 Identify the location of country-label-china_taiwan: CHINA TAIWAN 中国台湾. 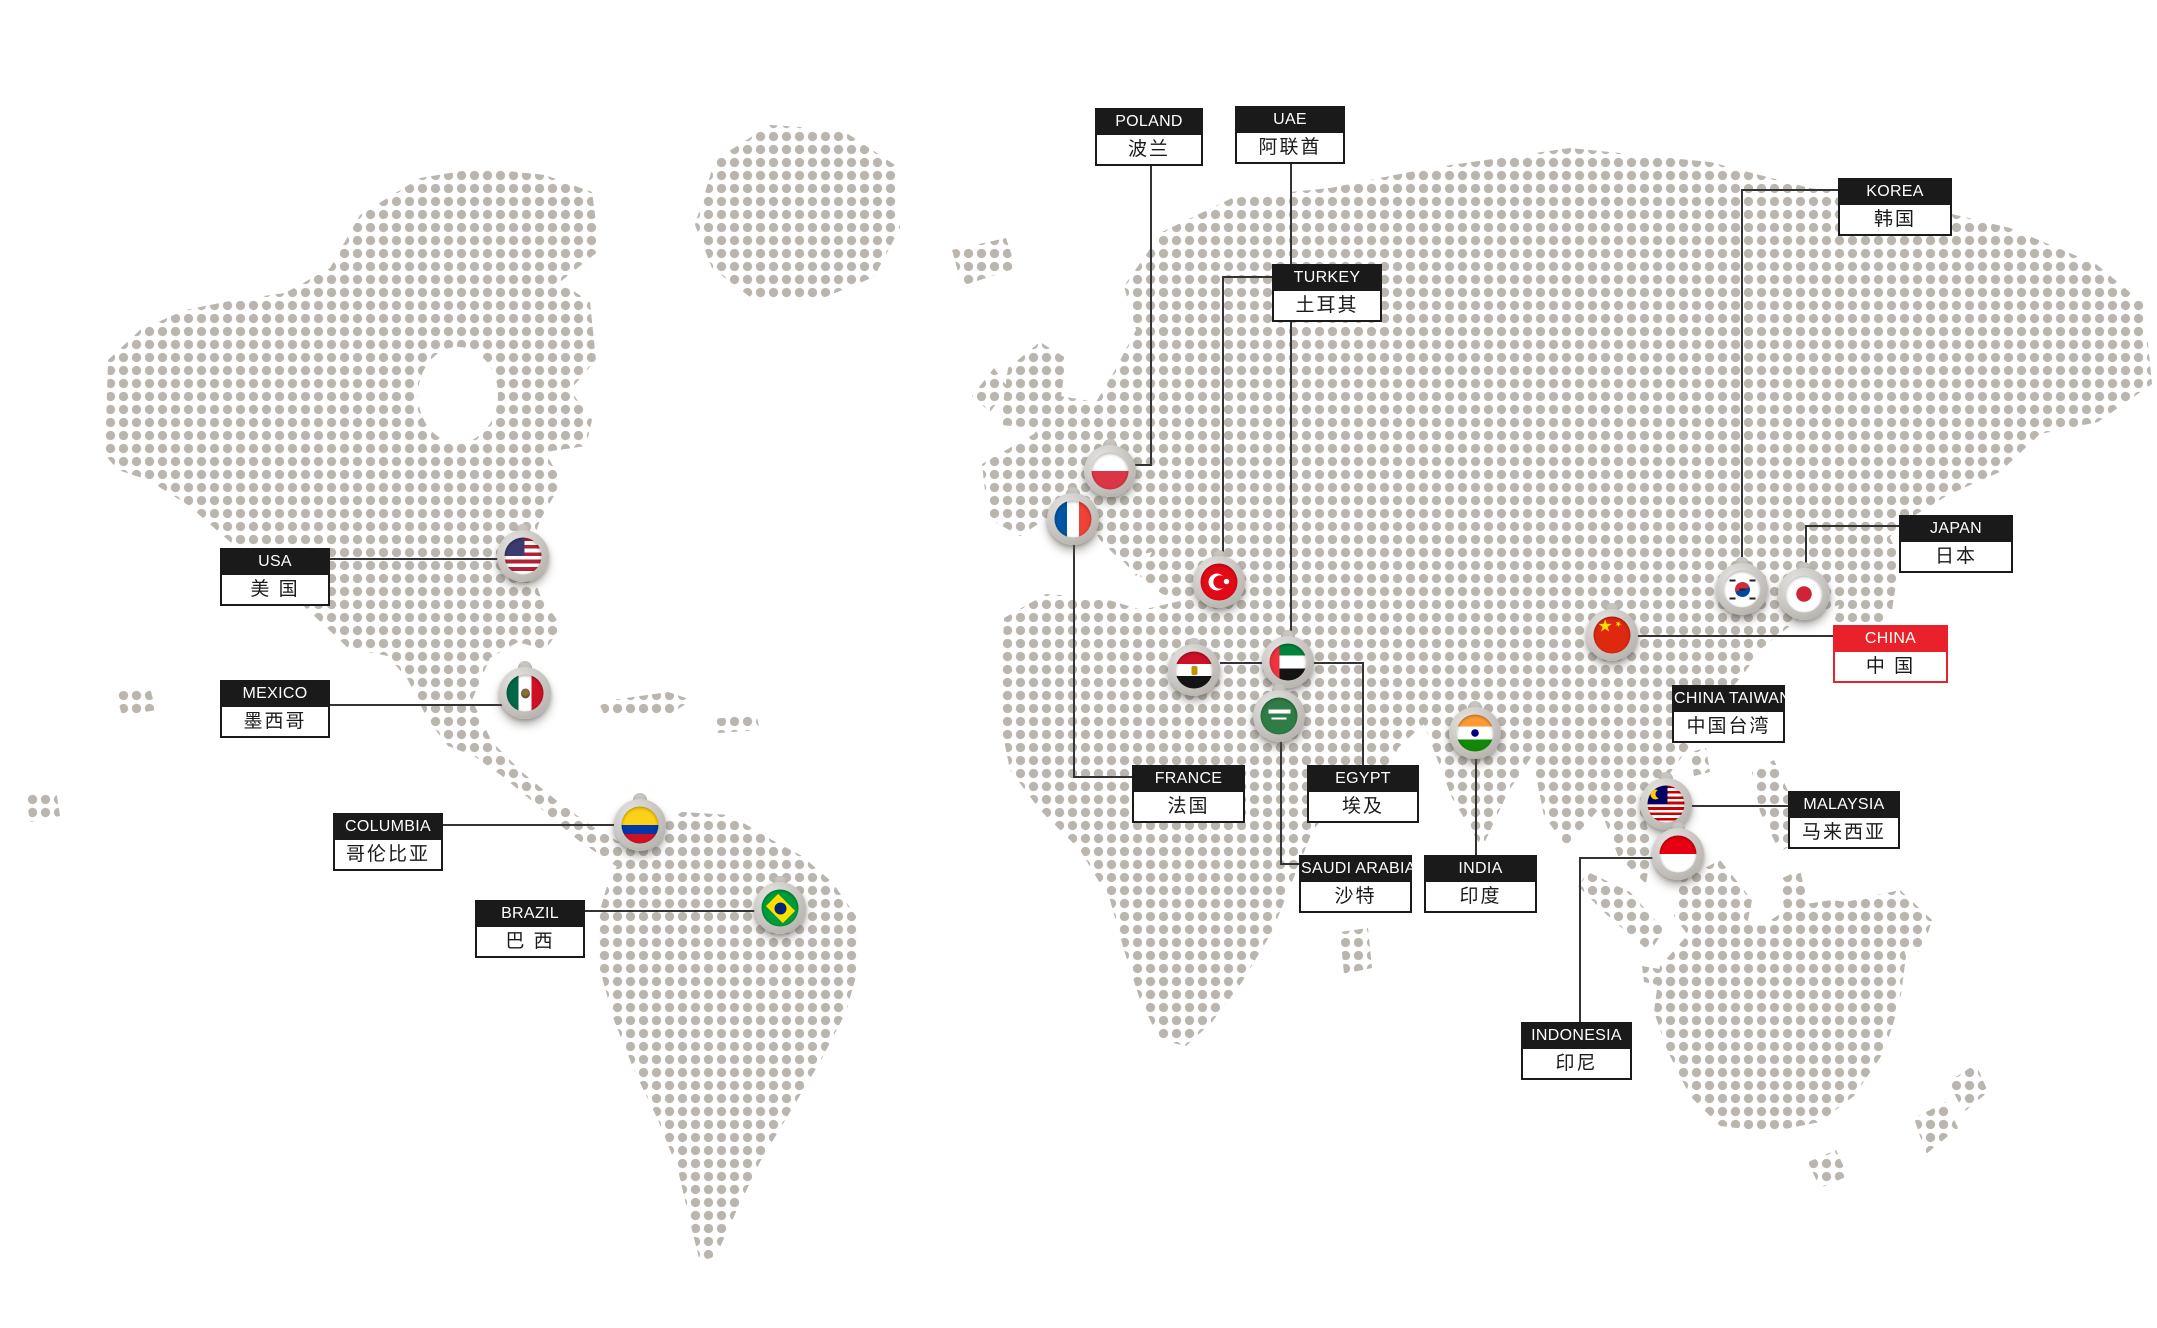
(1731, 714).